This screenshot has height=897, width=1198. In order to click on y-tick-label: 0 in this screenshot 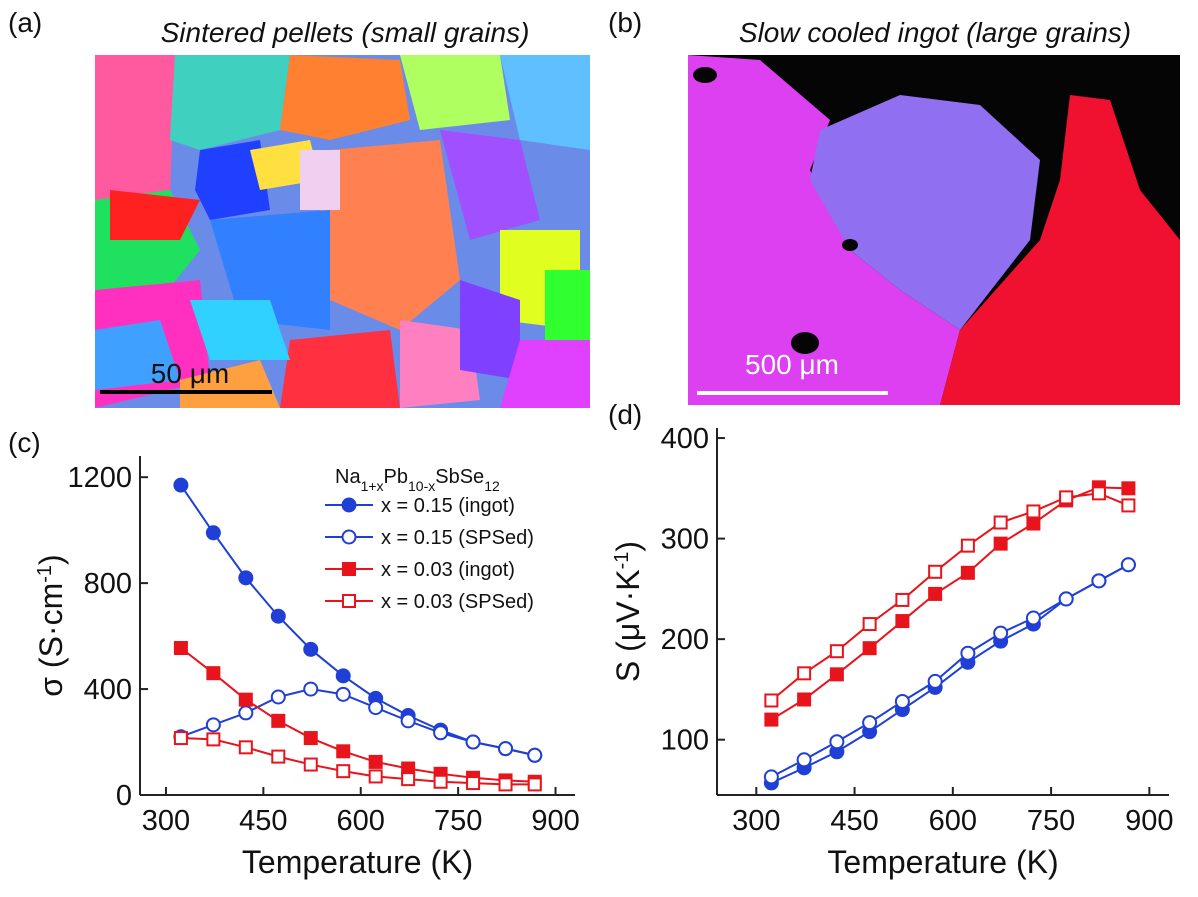, I will do `click(124, 796)`.